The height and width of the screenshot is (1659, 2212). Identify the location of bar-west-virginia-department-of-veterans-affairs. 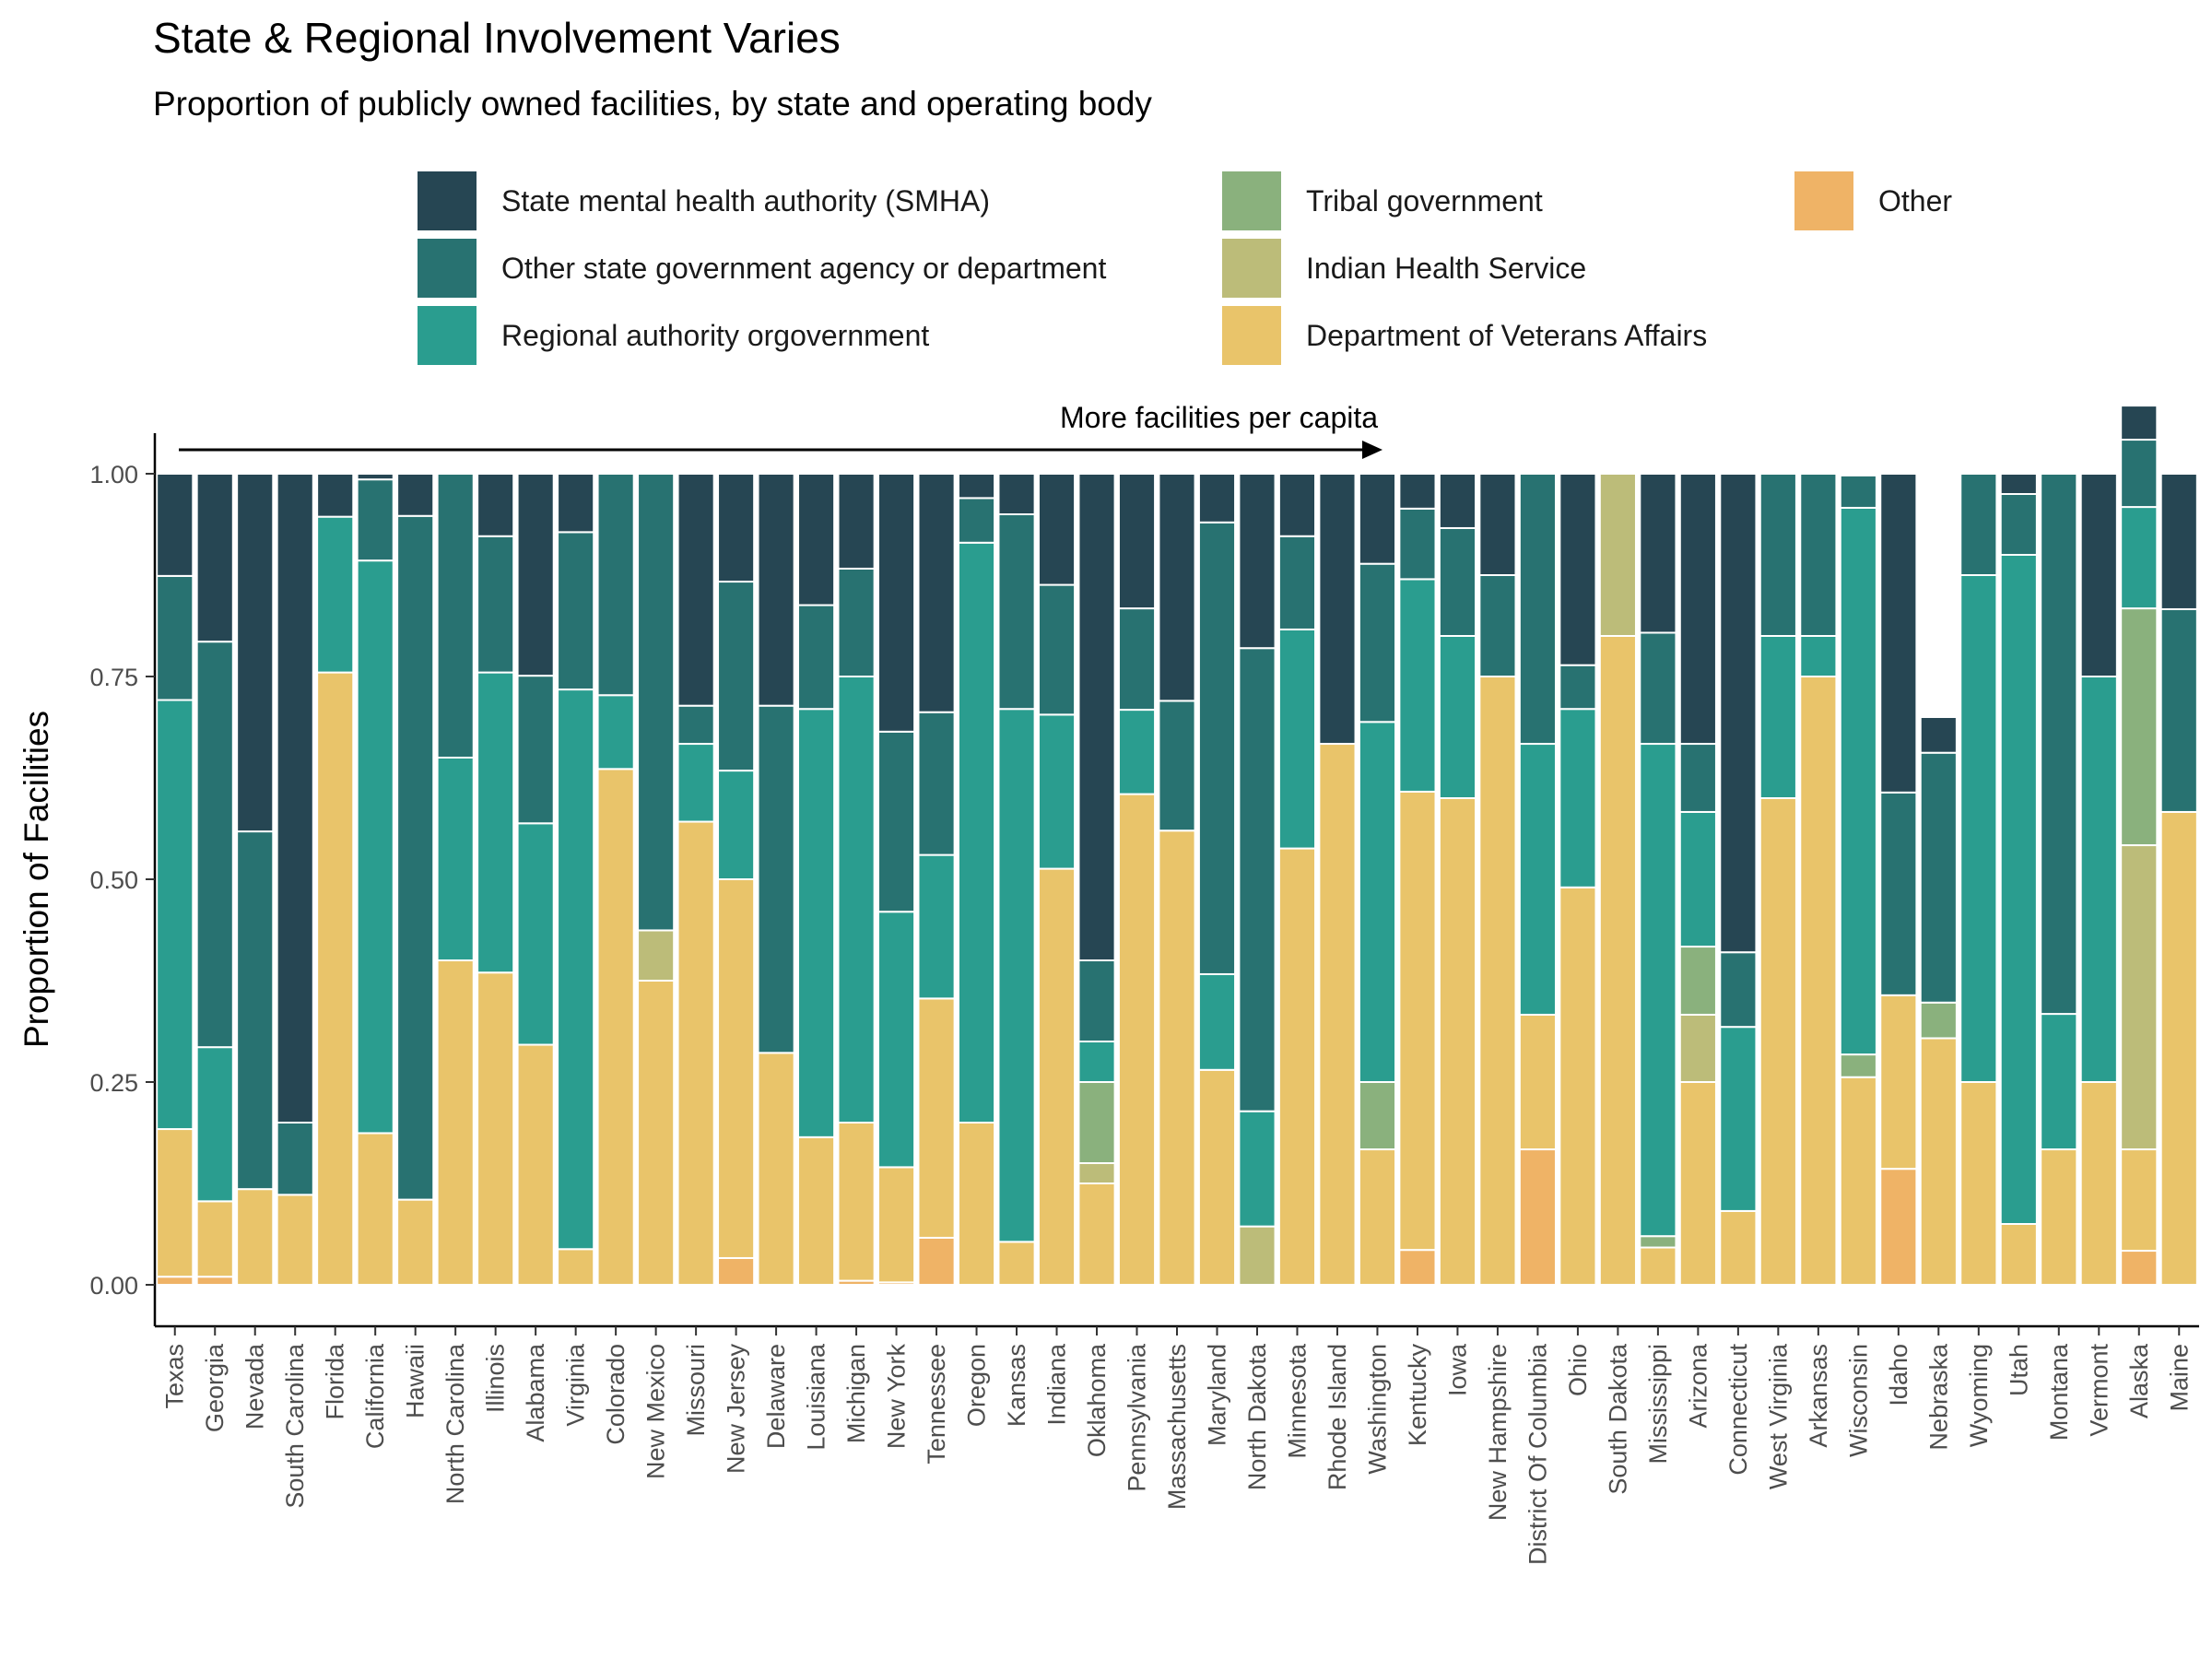
(1778, 1041).